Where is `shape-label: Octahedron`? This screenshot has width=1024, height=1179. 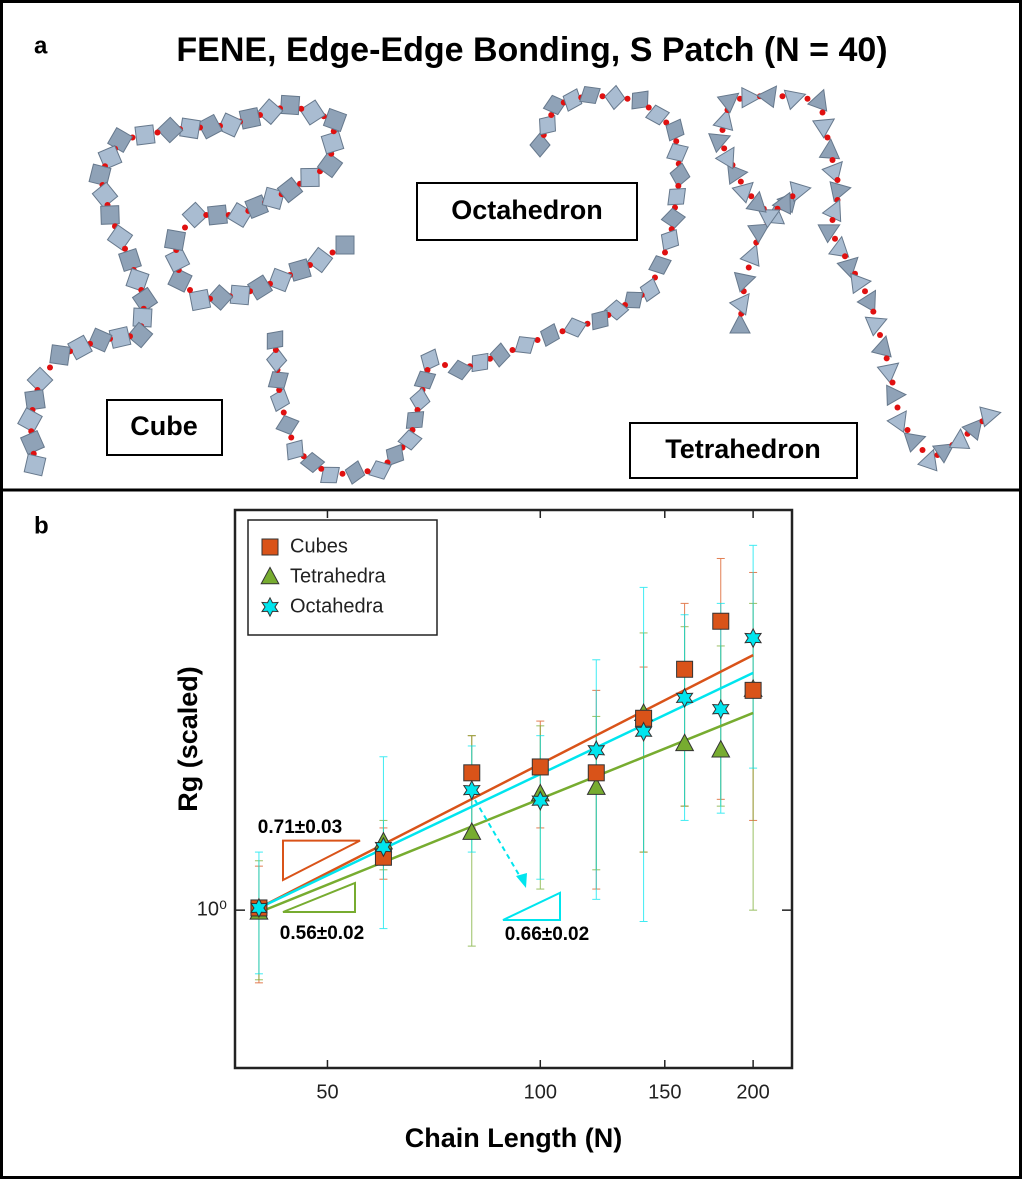 shape-label: Octahedron is located at coordinates (527, 210).